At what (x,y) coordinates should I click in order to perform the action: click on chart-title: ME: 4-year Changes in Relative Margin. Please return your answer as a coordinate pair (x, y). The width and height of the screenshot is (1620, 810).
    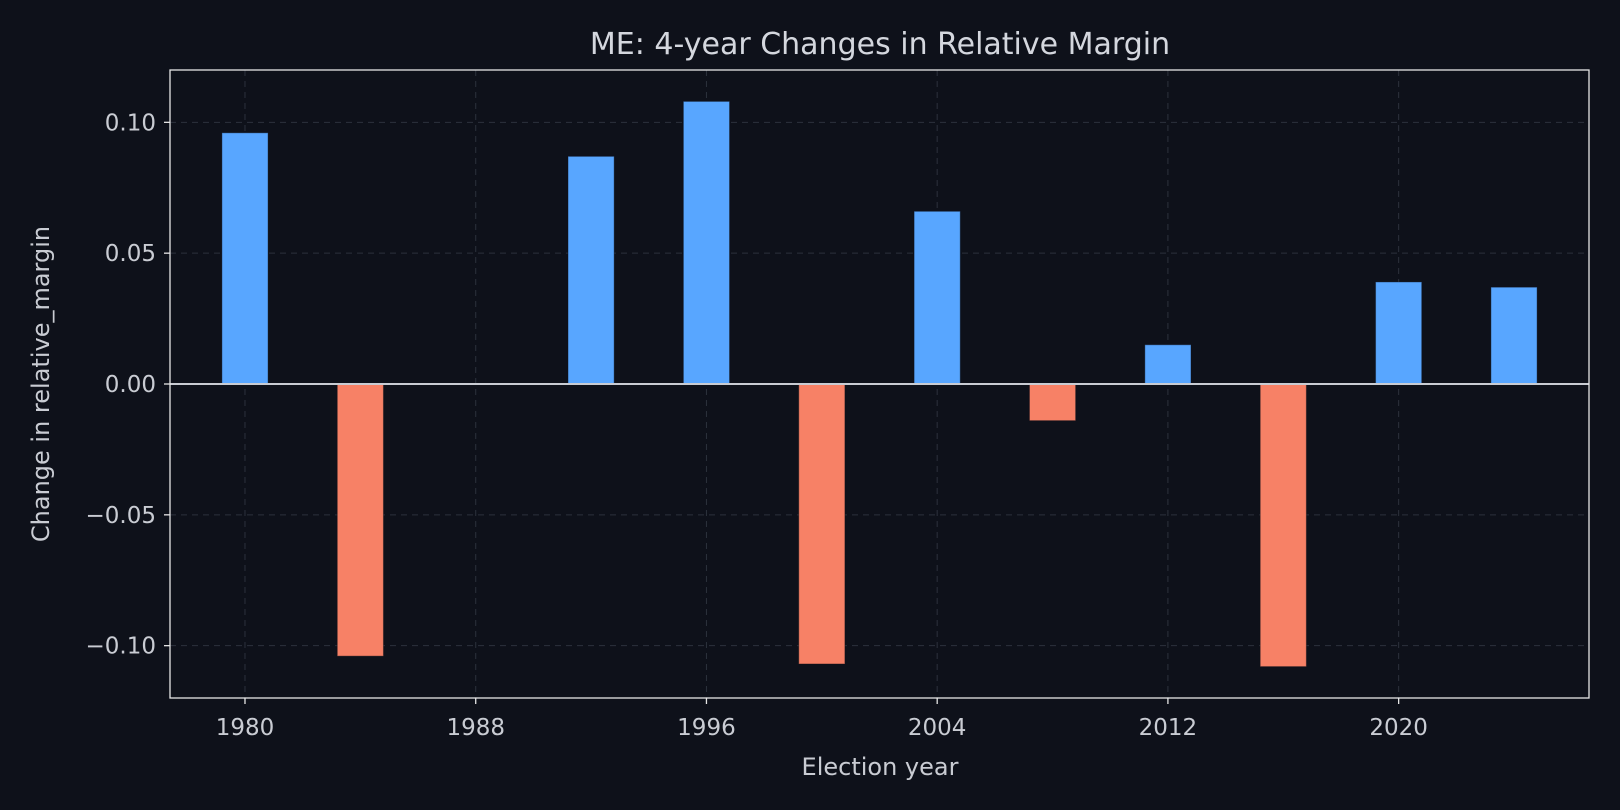
    Looking at the image, I should click on (880, 44).